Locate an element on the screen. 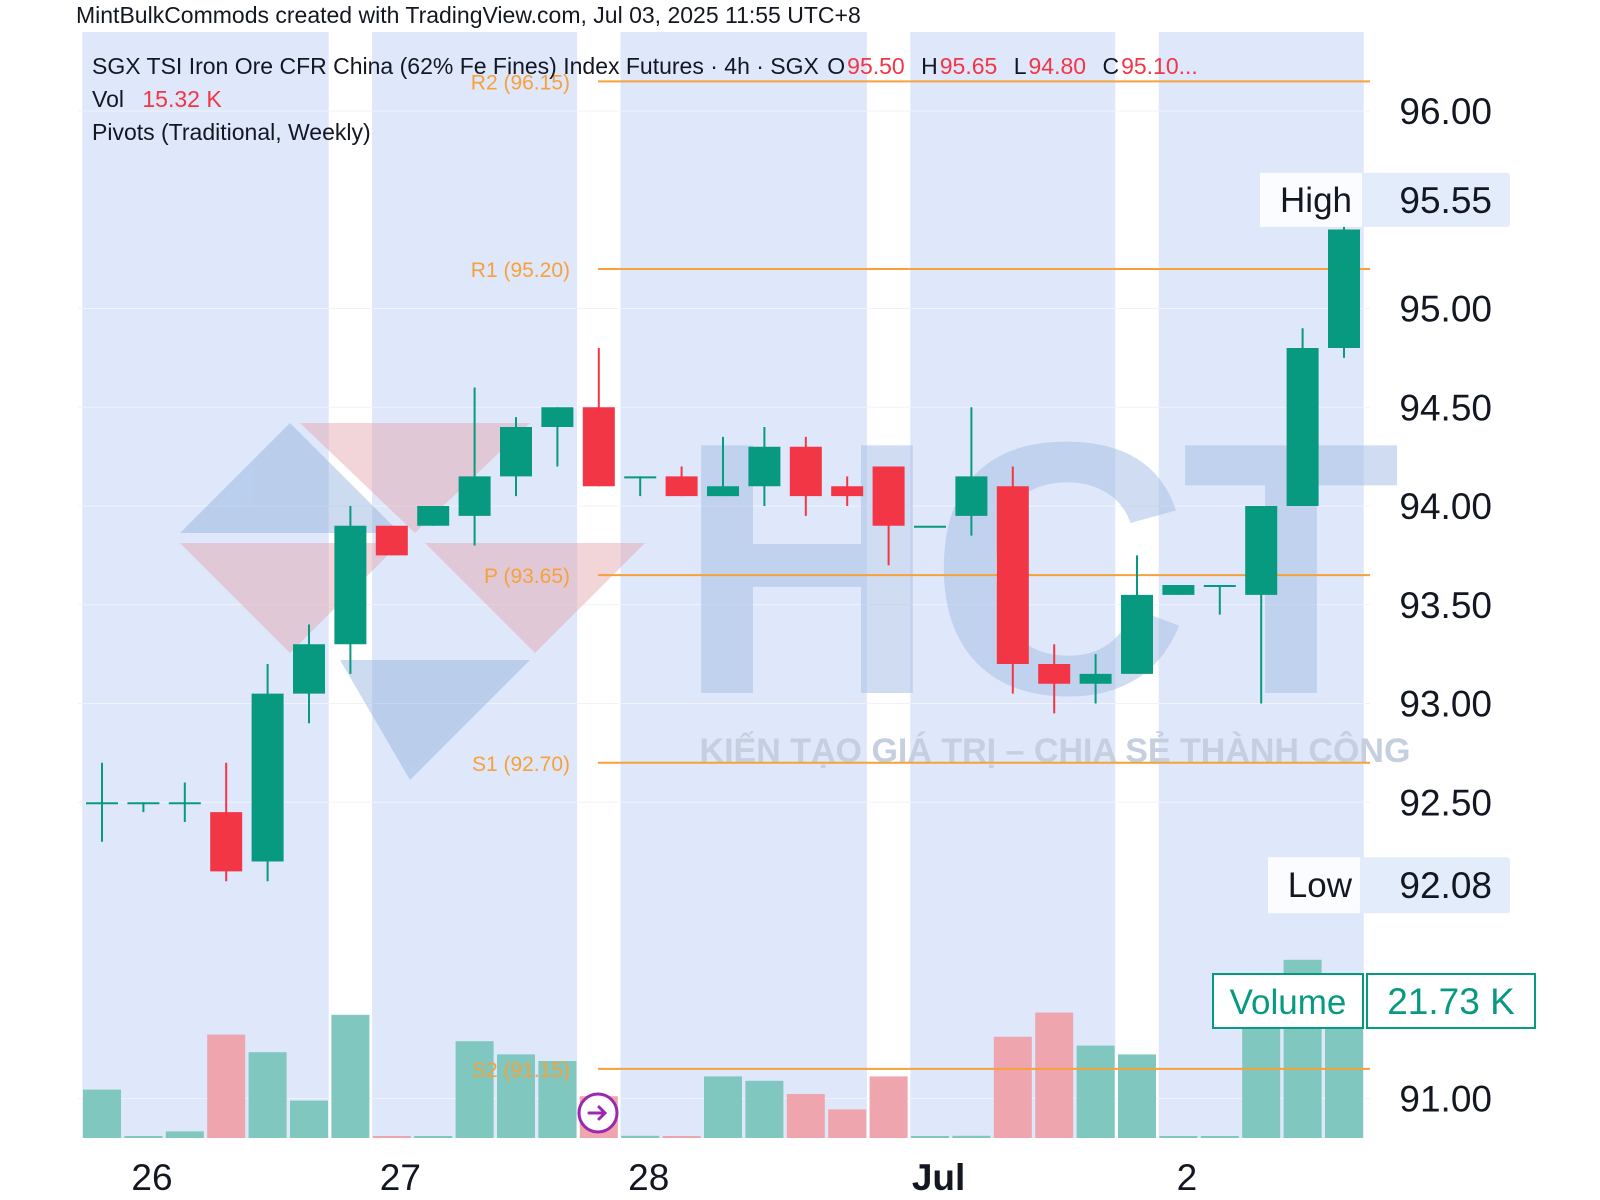 The width and height of the screenshot is (1600, 1200). time-axis-label: 2 is located at coordinates (1187, 1177).